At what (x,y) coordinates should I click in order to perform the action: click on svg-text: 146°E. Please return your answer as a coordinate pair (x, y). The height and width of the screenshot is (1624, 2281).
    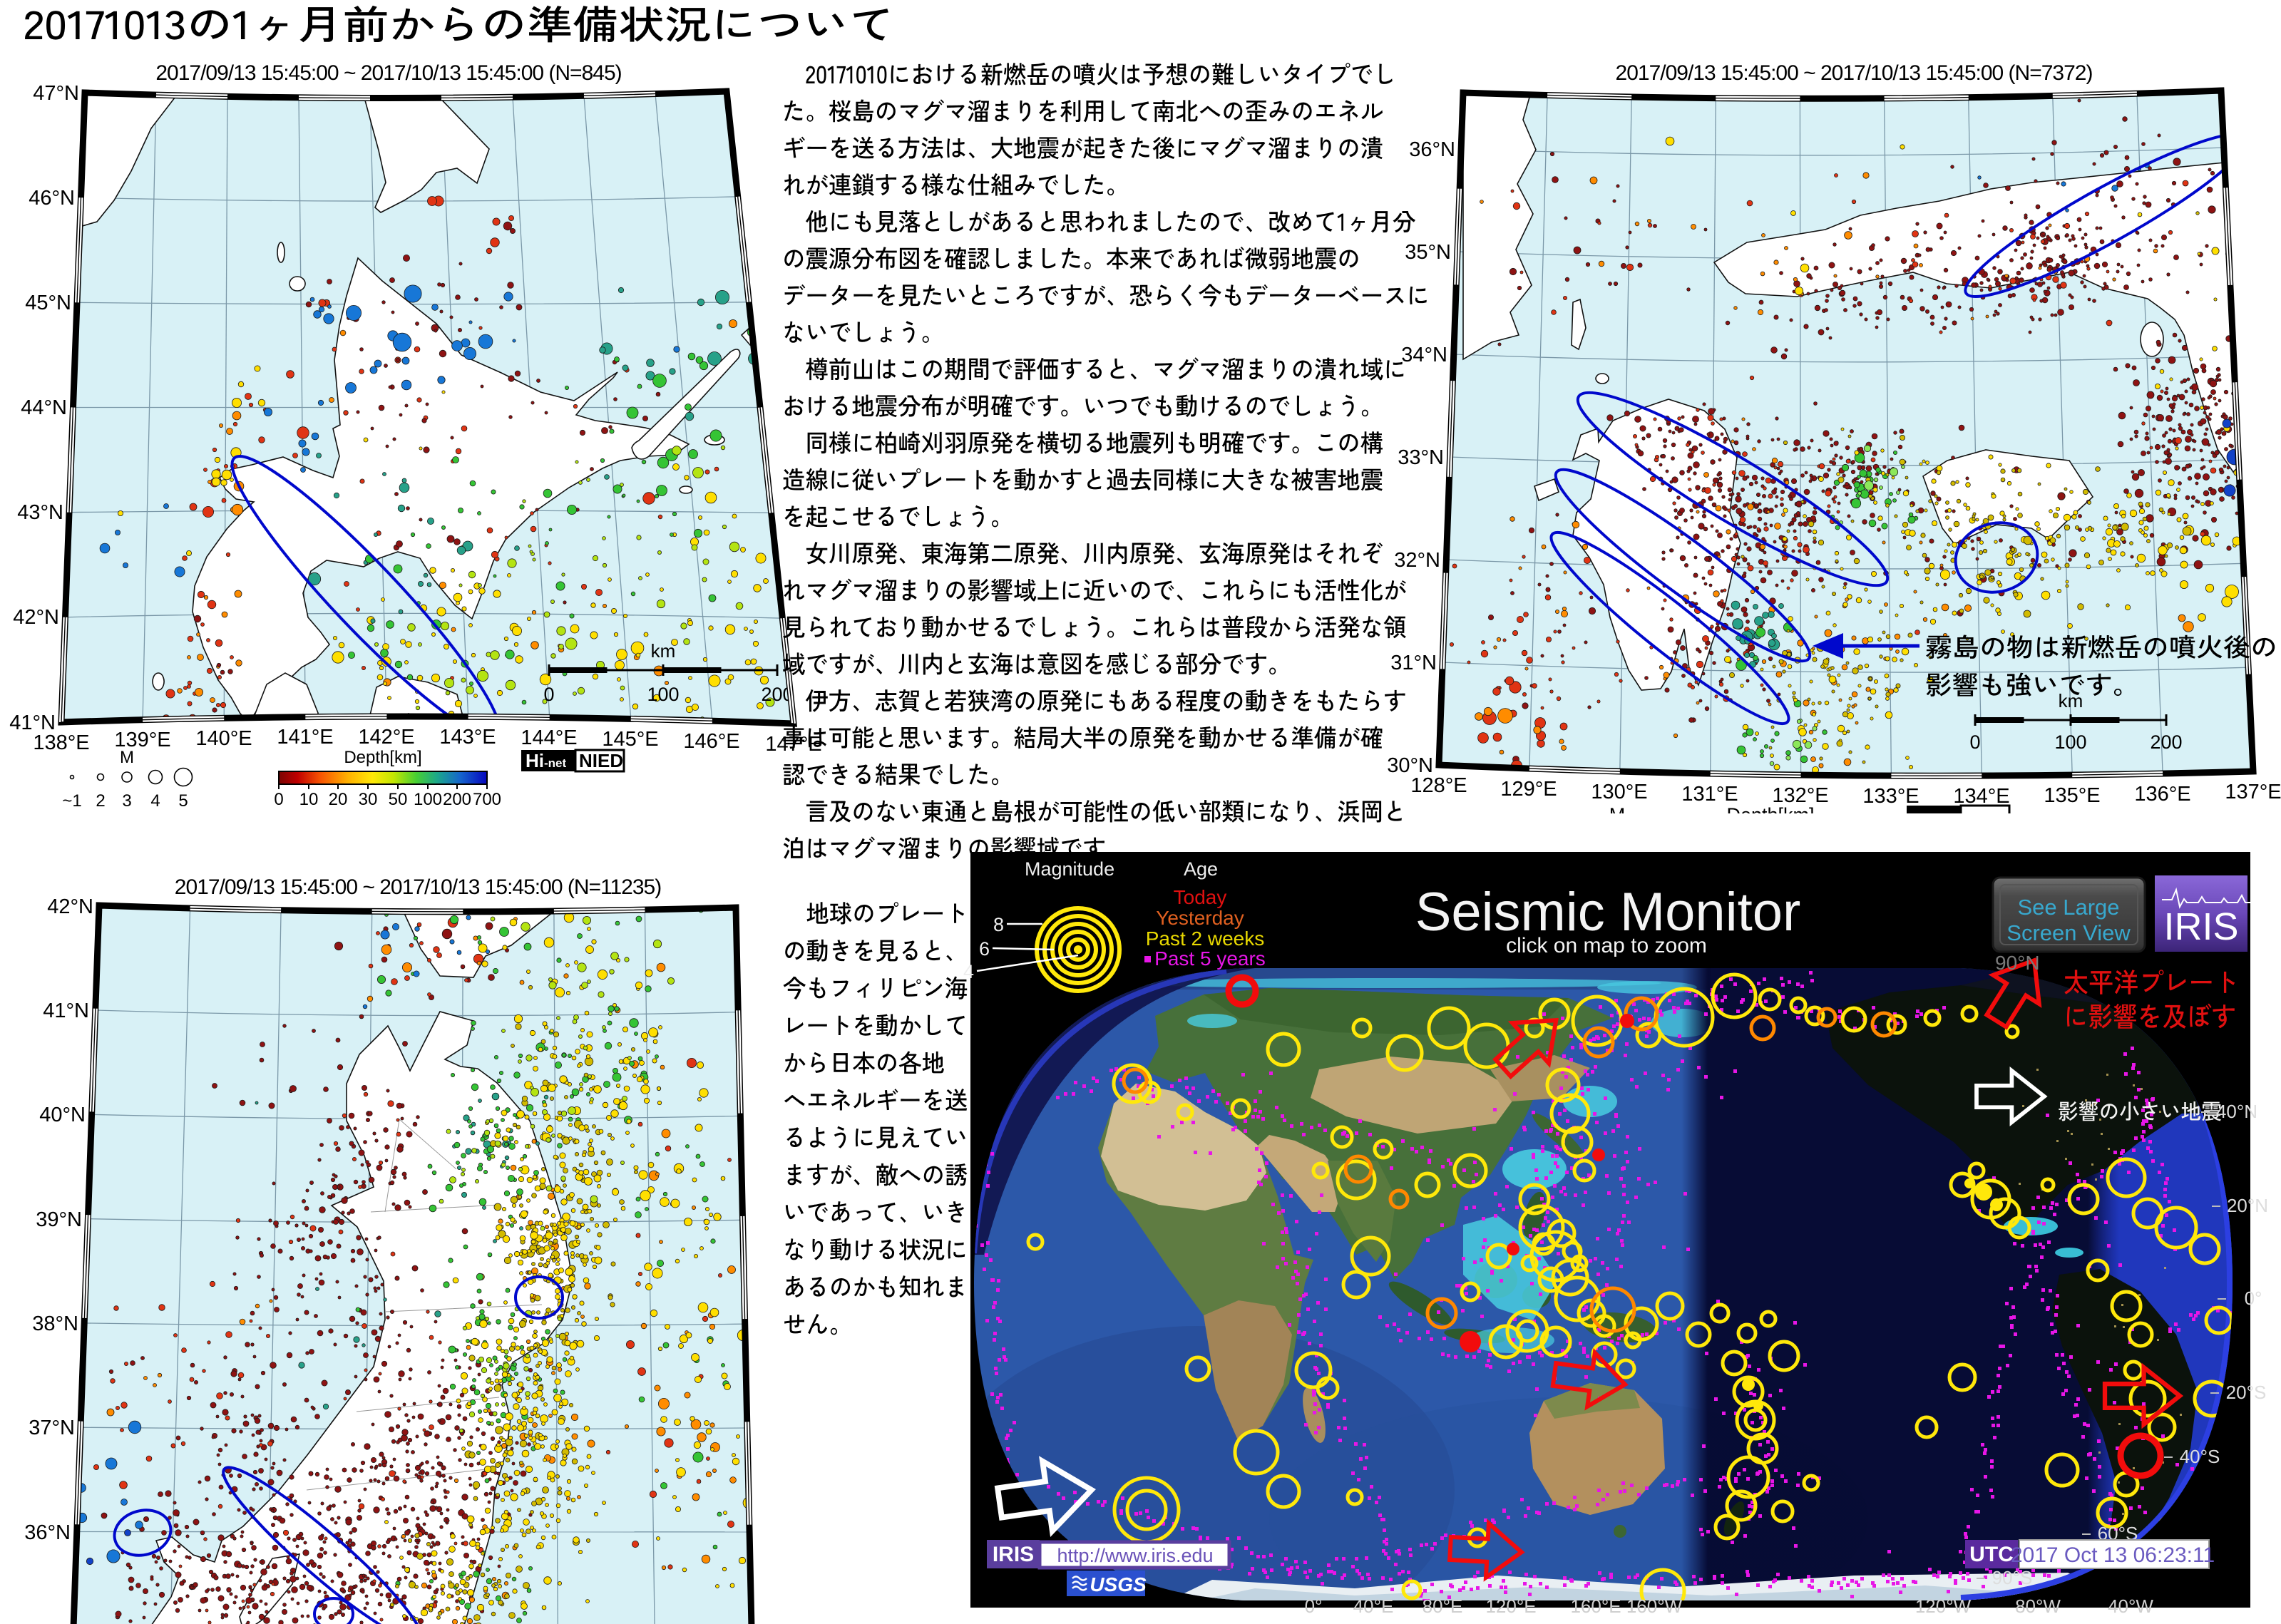
    Looking at the image, I should click on (711, 741).